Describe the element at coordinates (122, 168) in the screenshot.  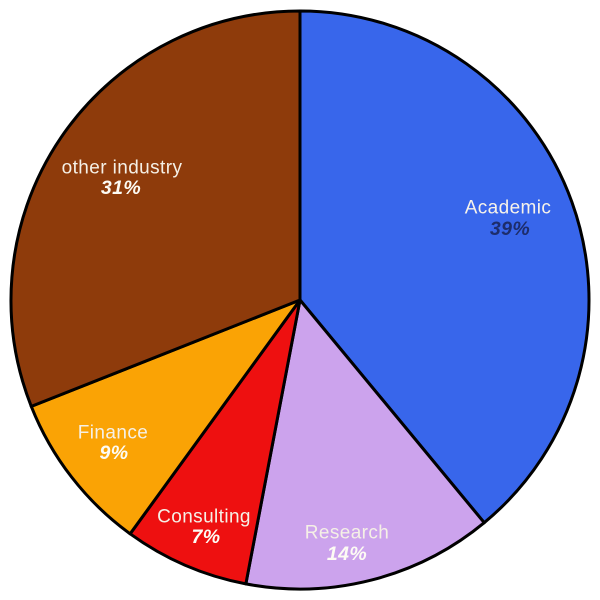
I see `slice-label-other-industry: other industry` at that location.